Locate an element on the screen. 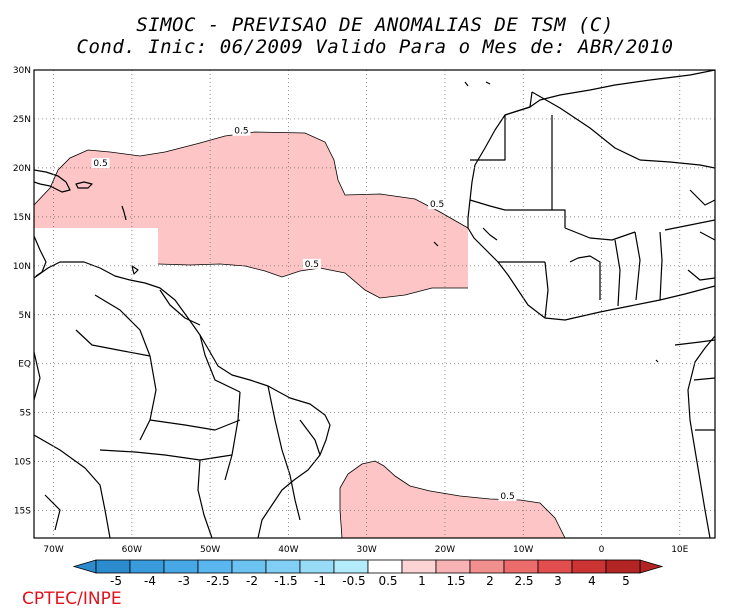  longitude-tick-label: 10E is located at coordinates (679, 550).